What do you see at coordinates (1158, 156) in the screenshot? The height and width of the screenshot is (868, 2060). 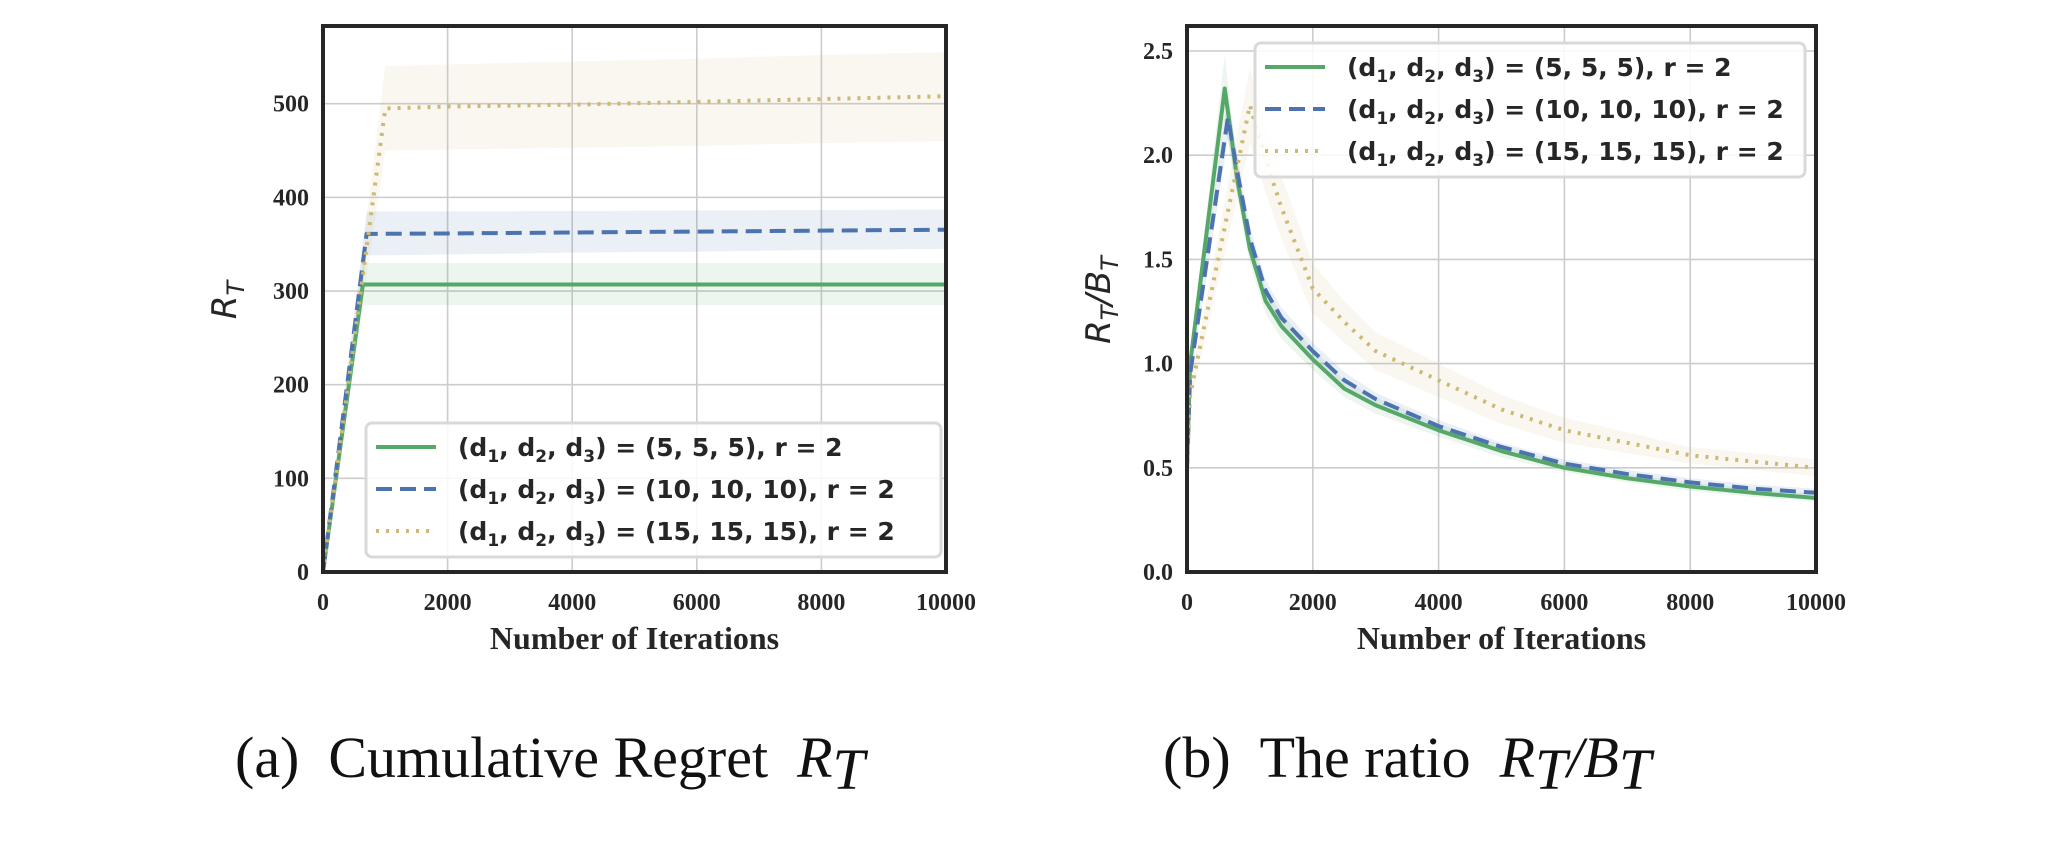 I see `y-tick-label: 2.0` at bounding box center [1158, 156].